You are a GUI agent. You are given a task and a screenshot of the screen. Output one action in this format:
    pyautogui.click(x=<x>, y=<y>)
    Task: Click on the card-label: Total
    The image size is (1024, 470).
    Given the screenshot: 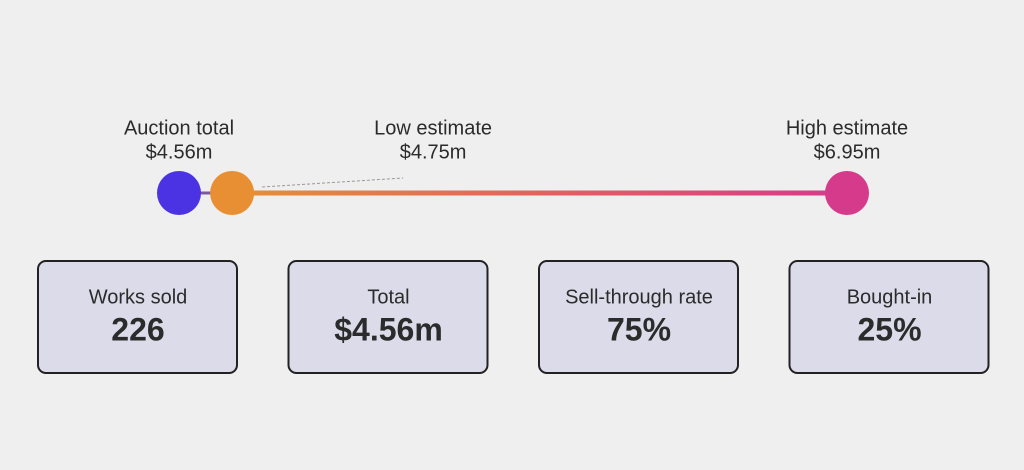 What is the action you would take?
    pyautogui.click(x=388, y=297)
    